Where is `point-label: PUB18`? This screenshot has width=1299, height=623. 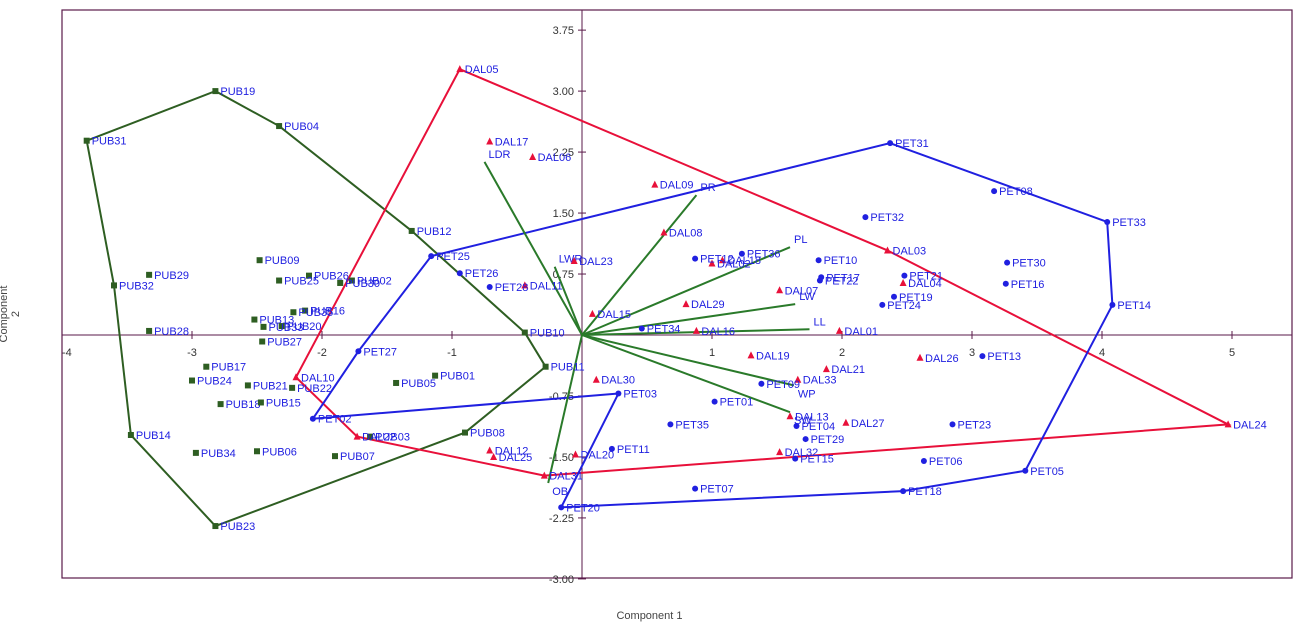
point-label: PUB18 is located at coordinates (243, 405).